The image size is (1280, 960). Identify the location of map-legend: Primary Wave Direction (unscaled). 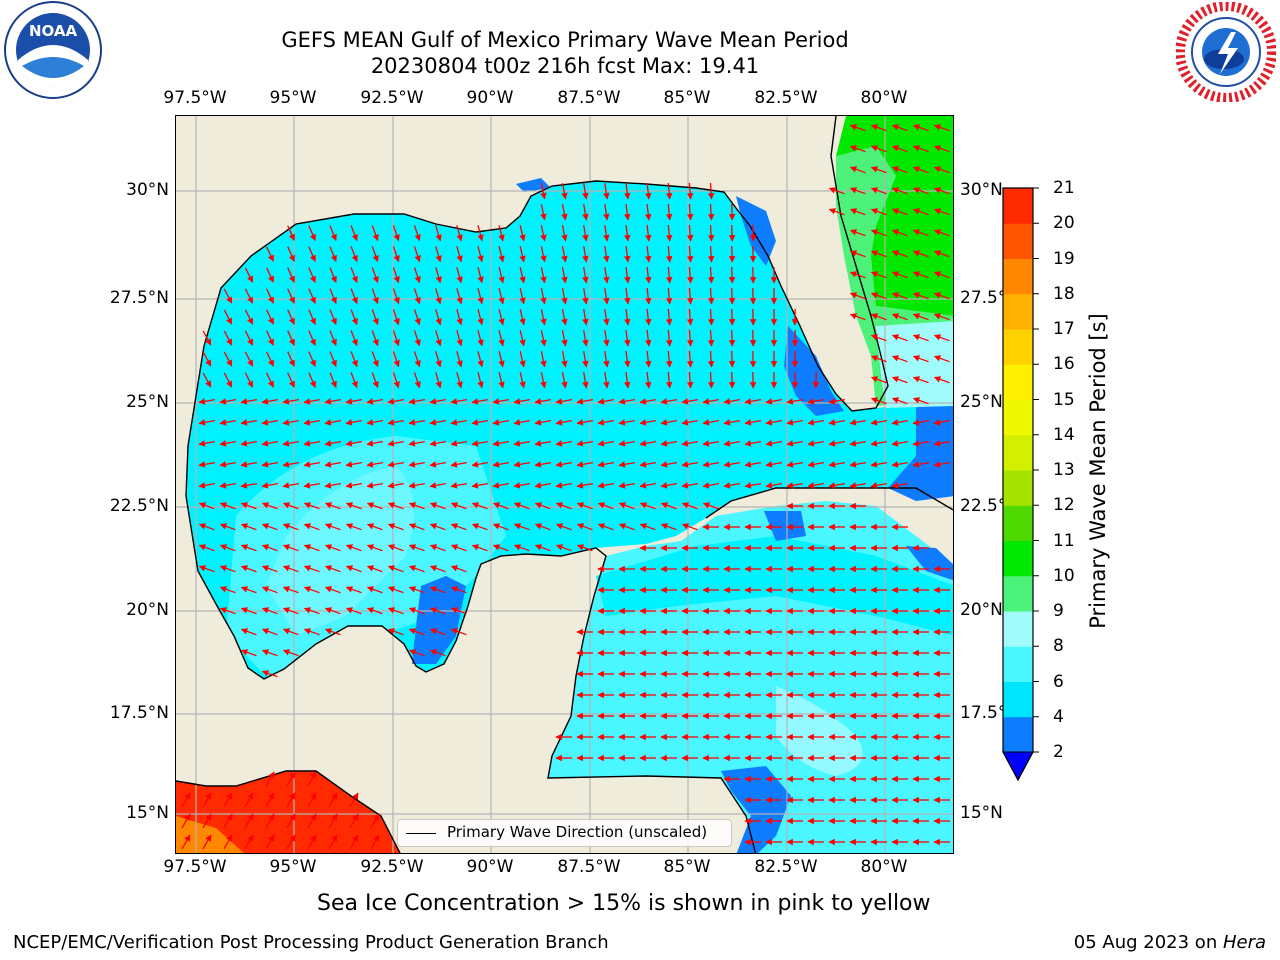
(564, 833).